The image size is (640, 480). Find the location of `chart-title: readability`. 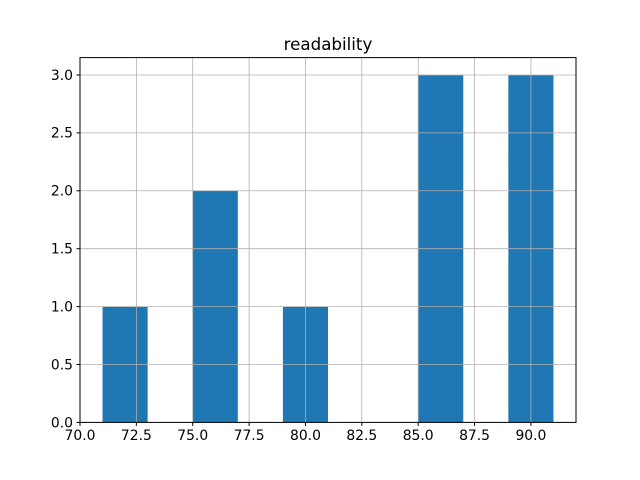

chart-title: readability is located at coordinates (328, 44).